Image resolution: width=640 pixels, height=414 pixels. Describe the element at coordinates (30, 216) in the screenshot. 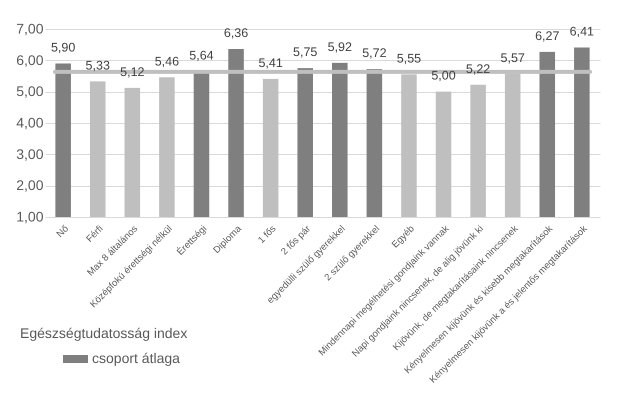

I see `y-tick-label: 1,00` at that location.